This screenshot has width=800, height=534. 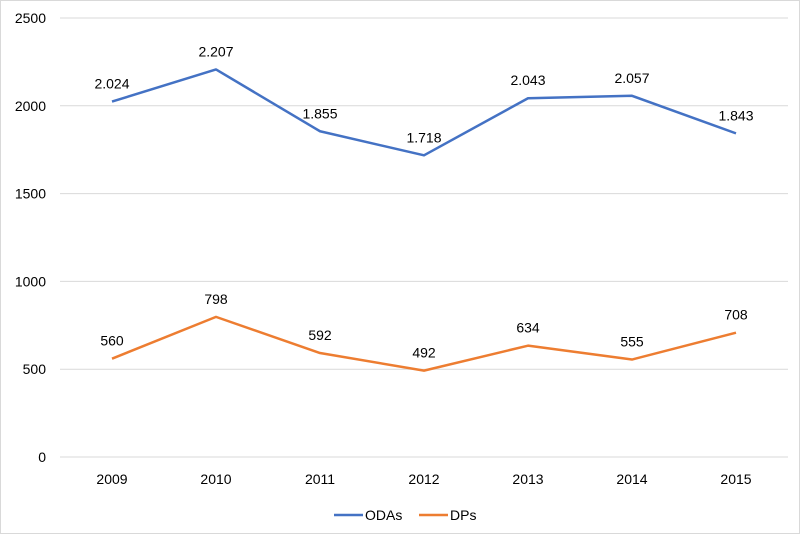 What do you see at coordinates (527, 479) in the screenshot?
I see `x-tick-label: 2013` at bounding box center [527, 479].